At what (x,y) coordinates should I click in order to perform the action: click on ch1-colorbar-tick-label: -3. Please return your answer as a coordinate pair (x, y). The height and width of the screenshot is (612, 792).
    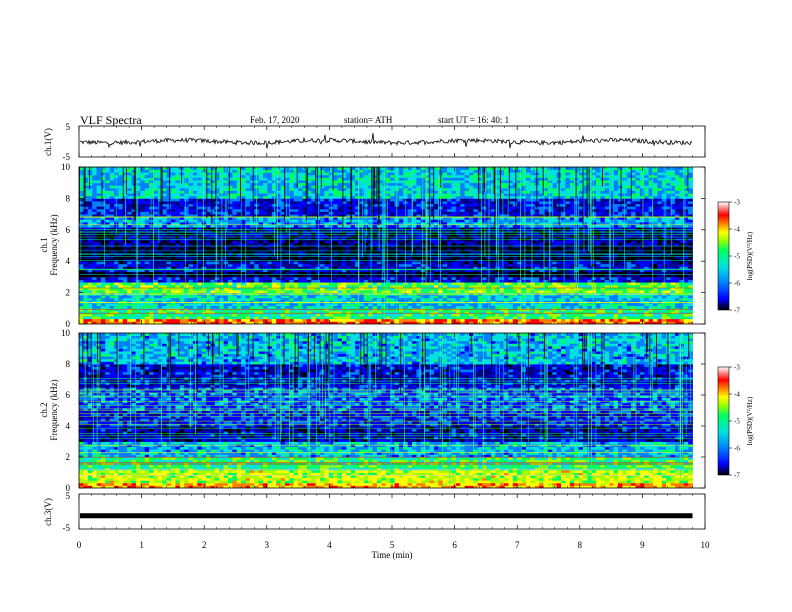
    Looking at the image, I should click on (737, 203).